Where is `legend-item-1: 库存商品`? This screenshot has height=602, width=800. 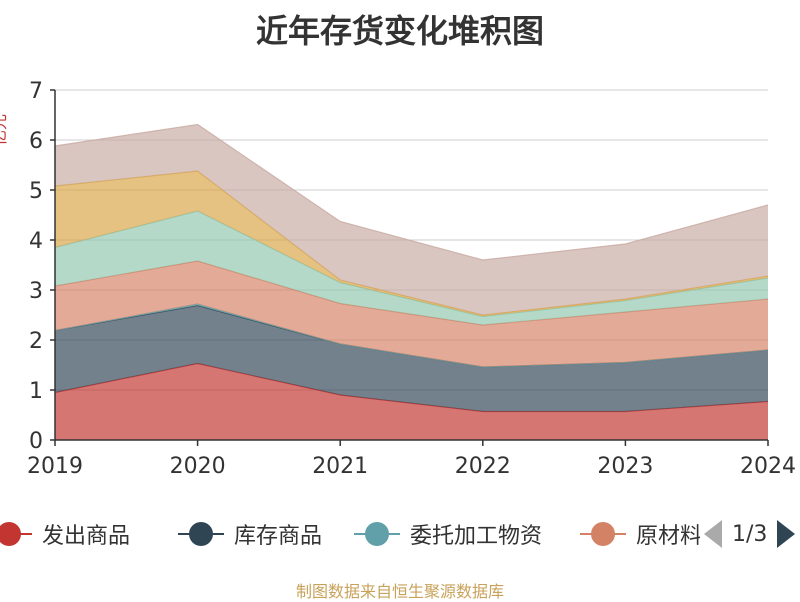 legend-item-1: 库存商品 is located at coordinates (250, 534).